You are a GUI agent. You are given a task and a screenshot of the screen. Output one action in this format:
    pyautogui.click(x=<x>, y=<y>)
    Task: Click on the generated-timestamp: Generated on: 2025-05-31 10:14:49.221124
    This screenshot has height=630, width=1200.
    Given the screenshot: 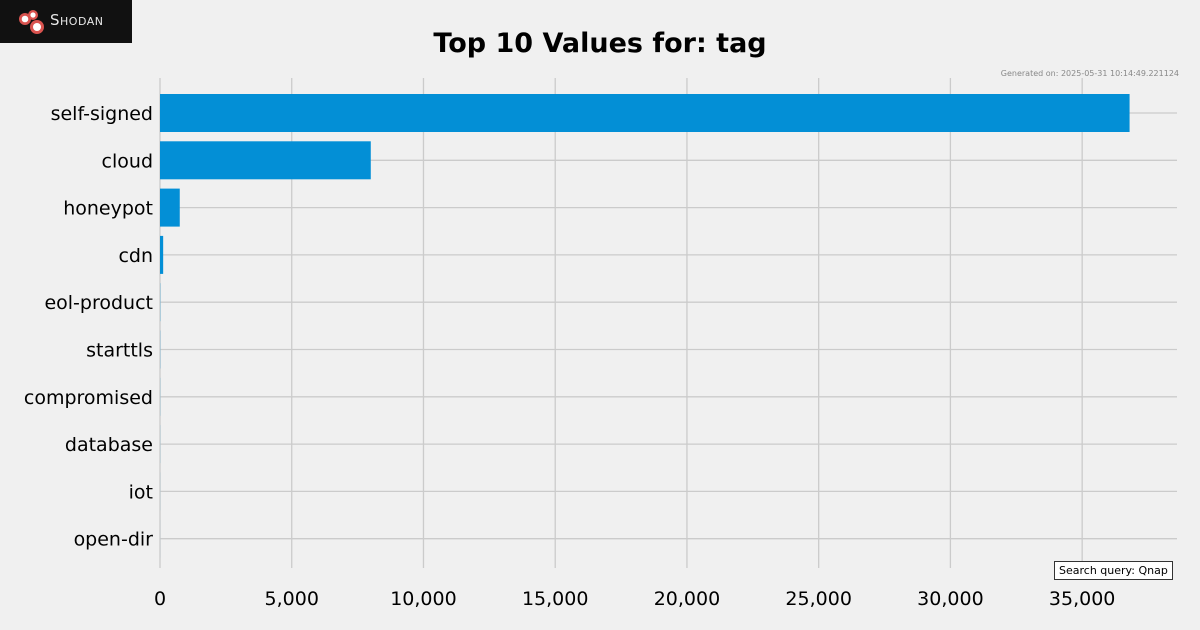 What is the action you would take?
    pyautogui.click(x=1089, y=73)
    